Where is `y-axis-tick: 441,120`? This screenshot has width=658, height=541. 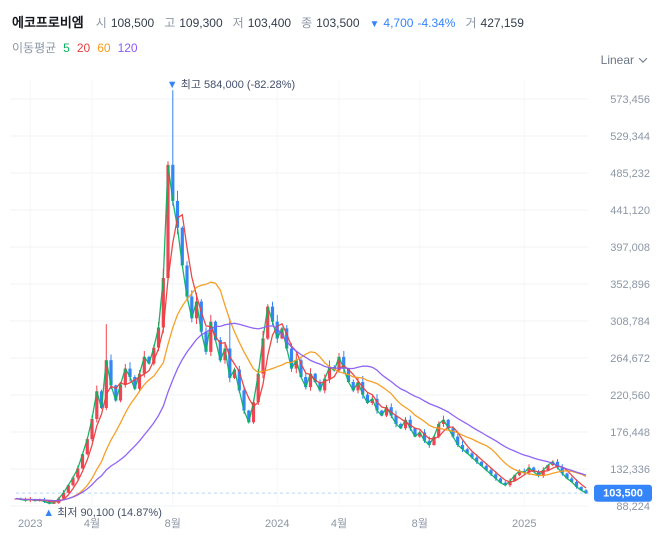
y-axis-tick: 441,120 is located at coordinates (630, 211).